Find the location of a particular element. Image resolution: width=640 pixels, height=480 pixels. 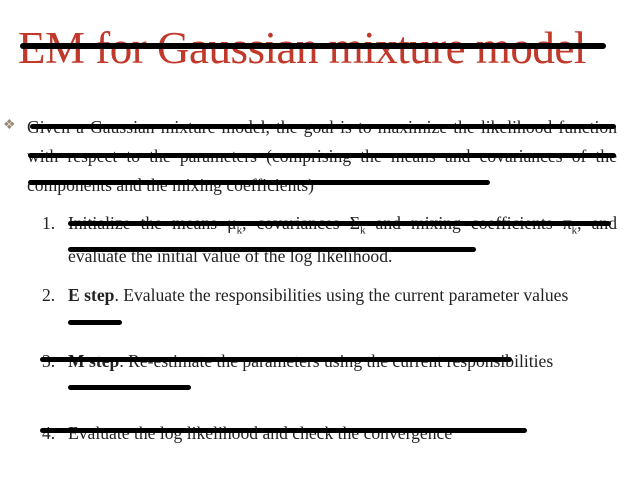

strike-line-step-3b is located at coordinates (129, 387).